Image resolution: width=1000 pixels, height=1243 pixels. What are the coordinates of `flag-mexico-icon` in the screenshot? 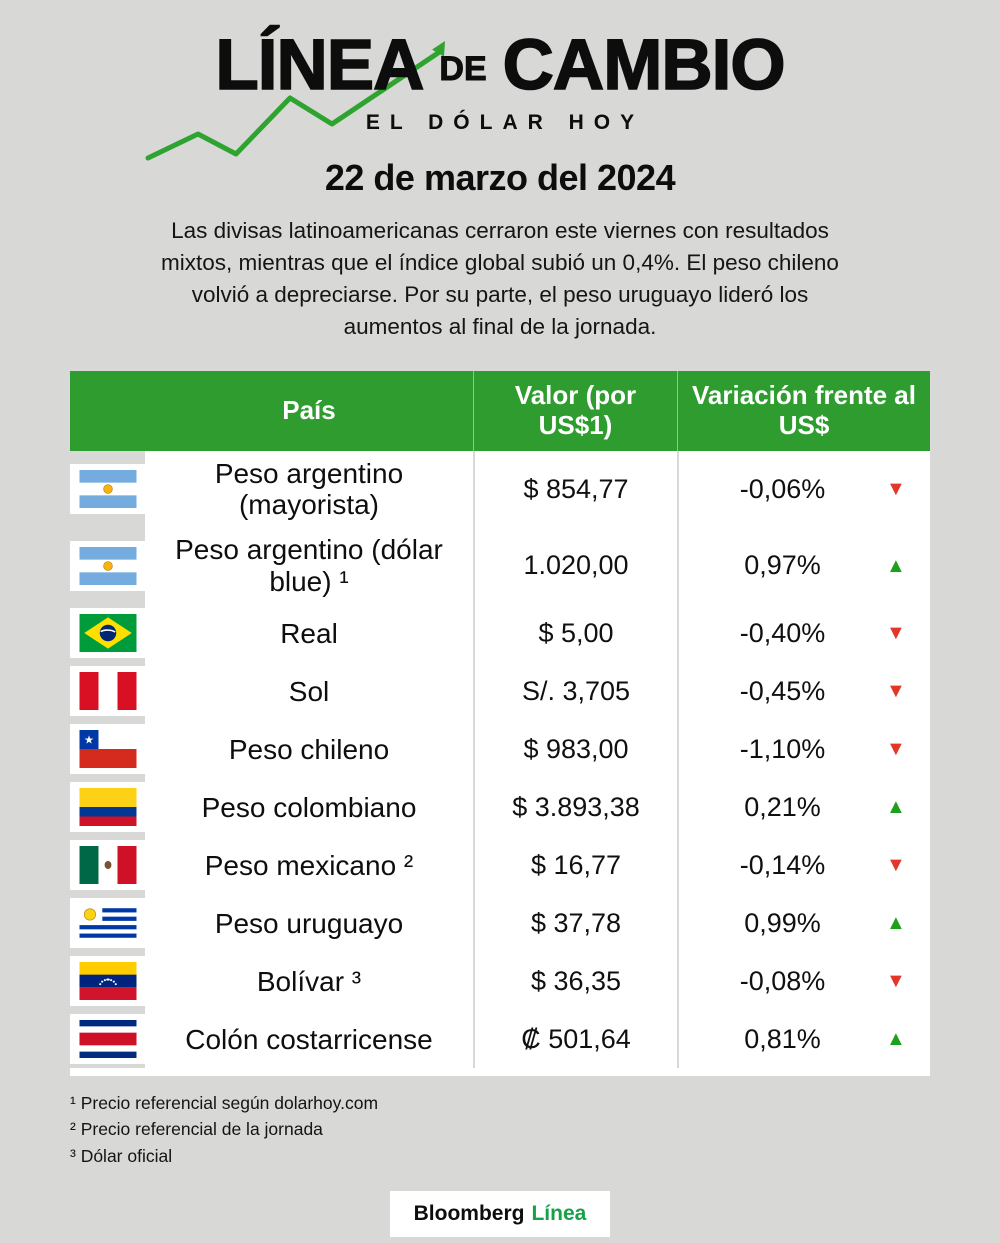 It's located at (108, 865).